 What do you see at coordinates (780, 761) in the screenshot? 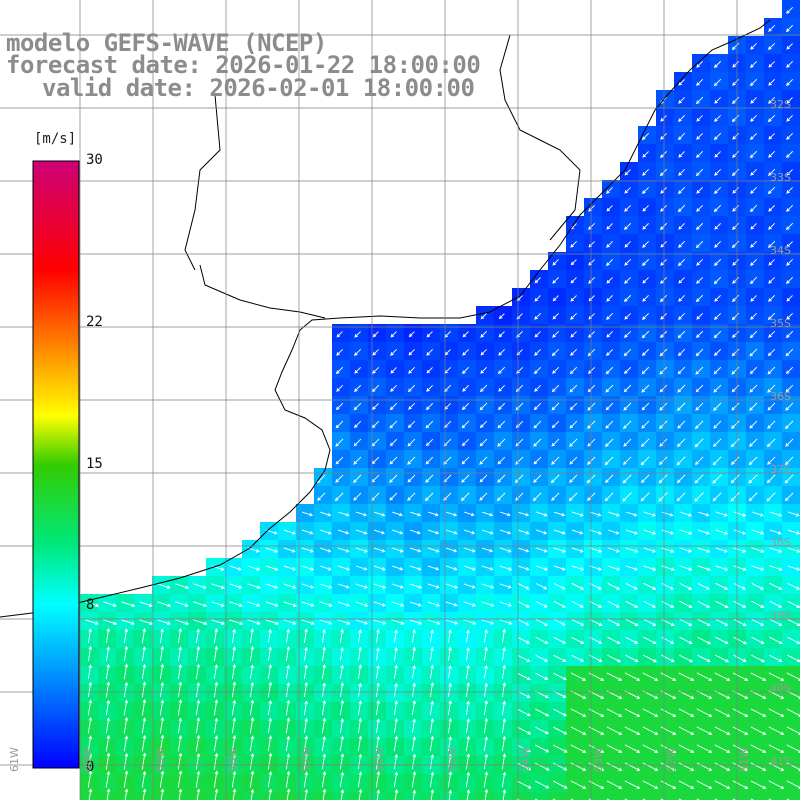
I see `latitude-label: 41S` at bounding box center [780, 761].